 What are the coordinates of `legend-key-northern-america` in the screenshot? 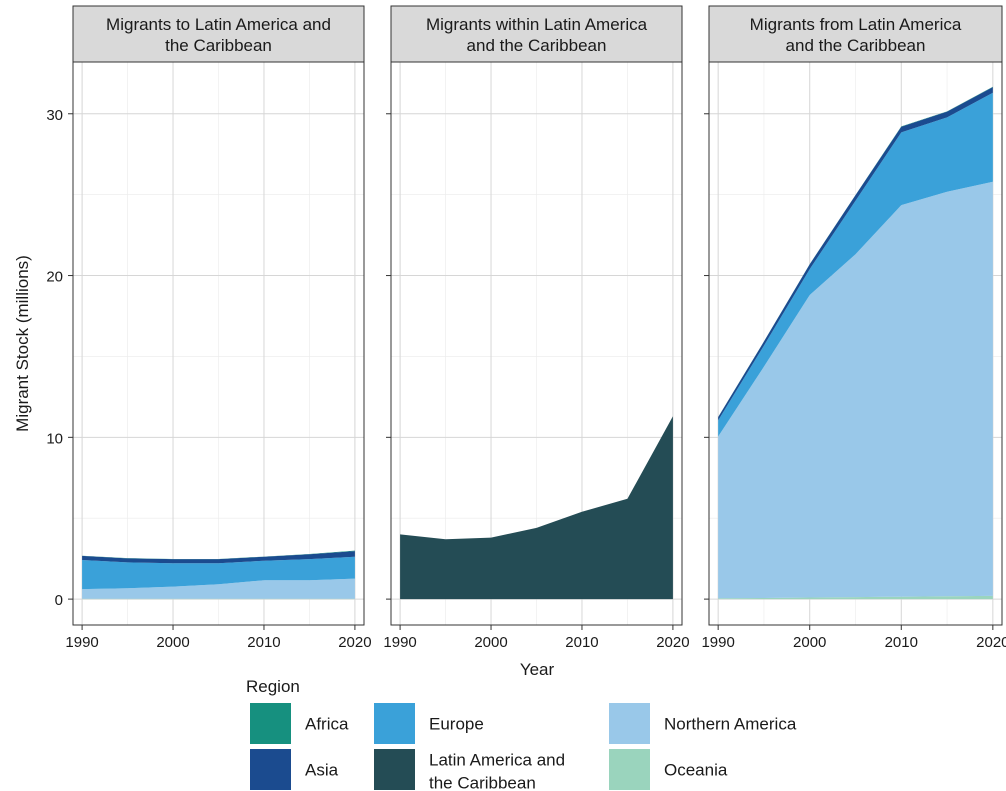 It's located at (629, 723).